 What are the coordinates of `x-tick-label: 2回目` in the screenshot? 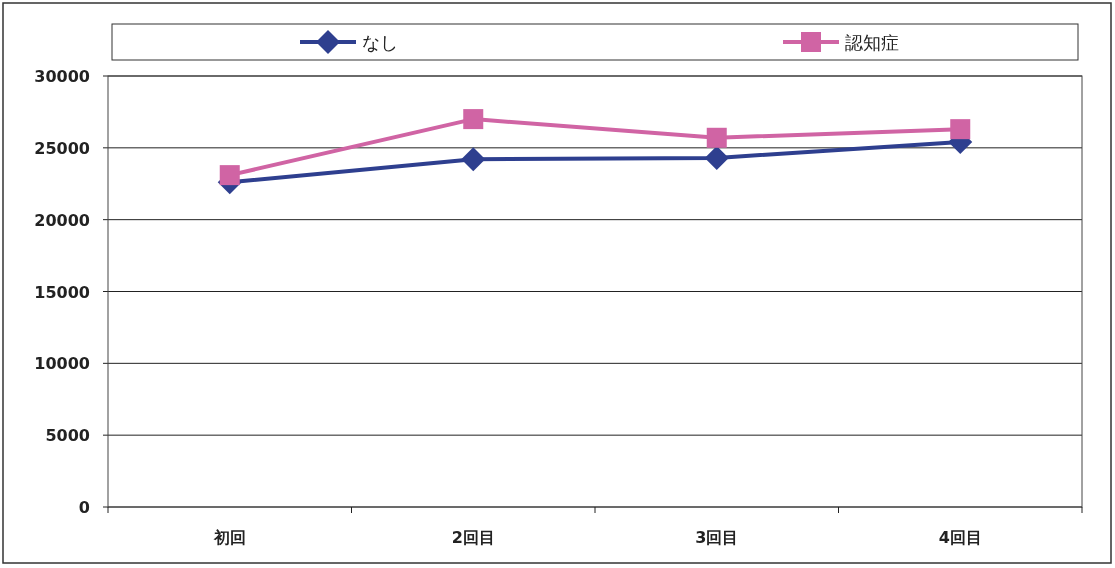 It's located at (473, 537).